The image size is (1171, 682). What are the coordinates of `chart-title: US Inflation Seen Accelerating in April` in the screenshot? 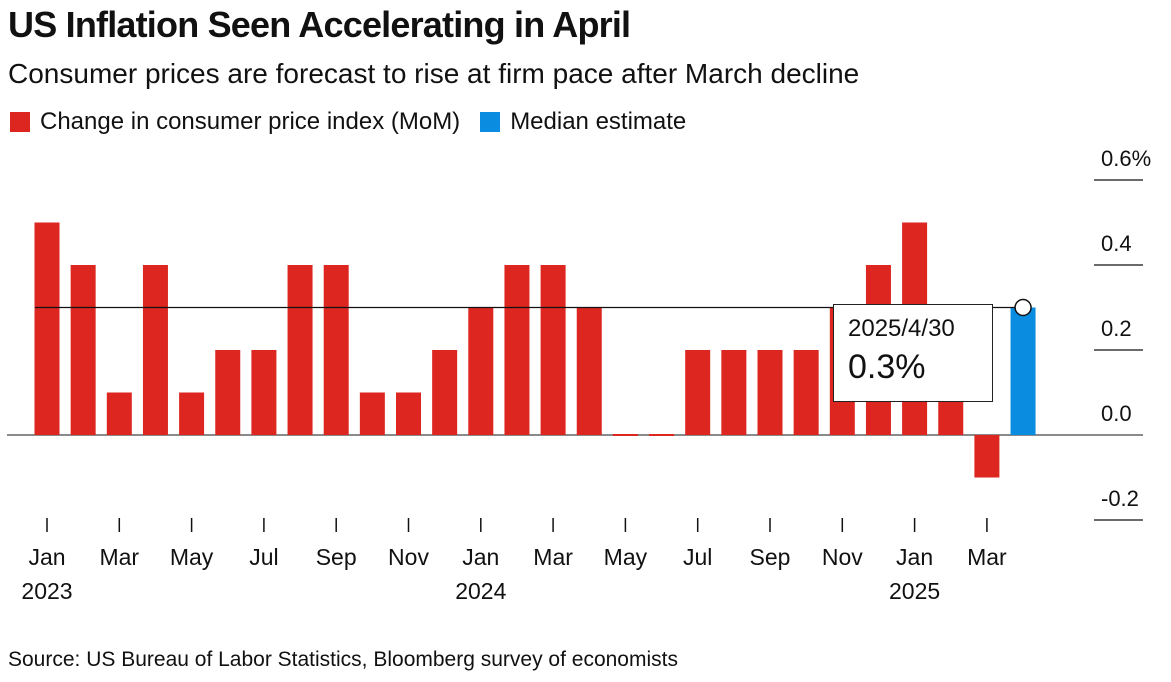 It's located at (319, 24).